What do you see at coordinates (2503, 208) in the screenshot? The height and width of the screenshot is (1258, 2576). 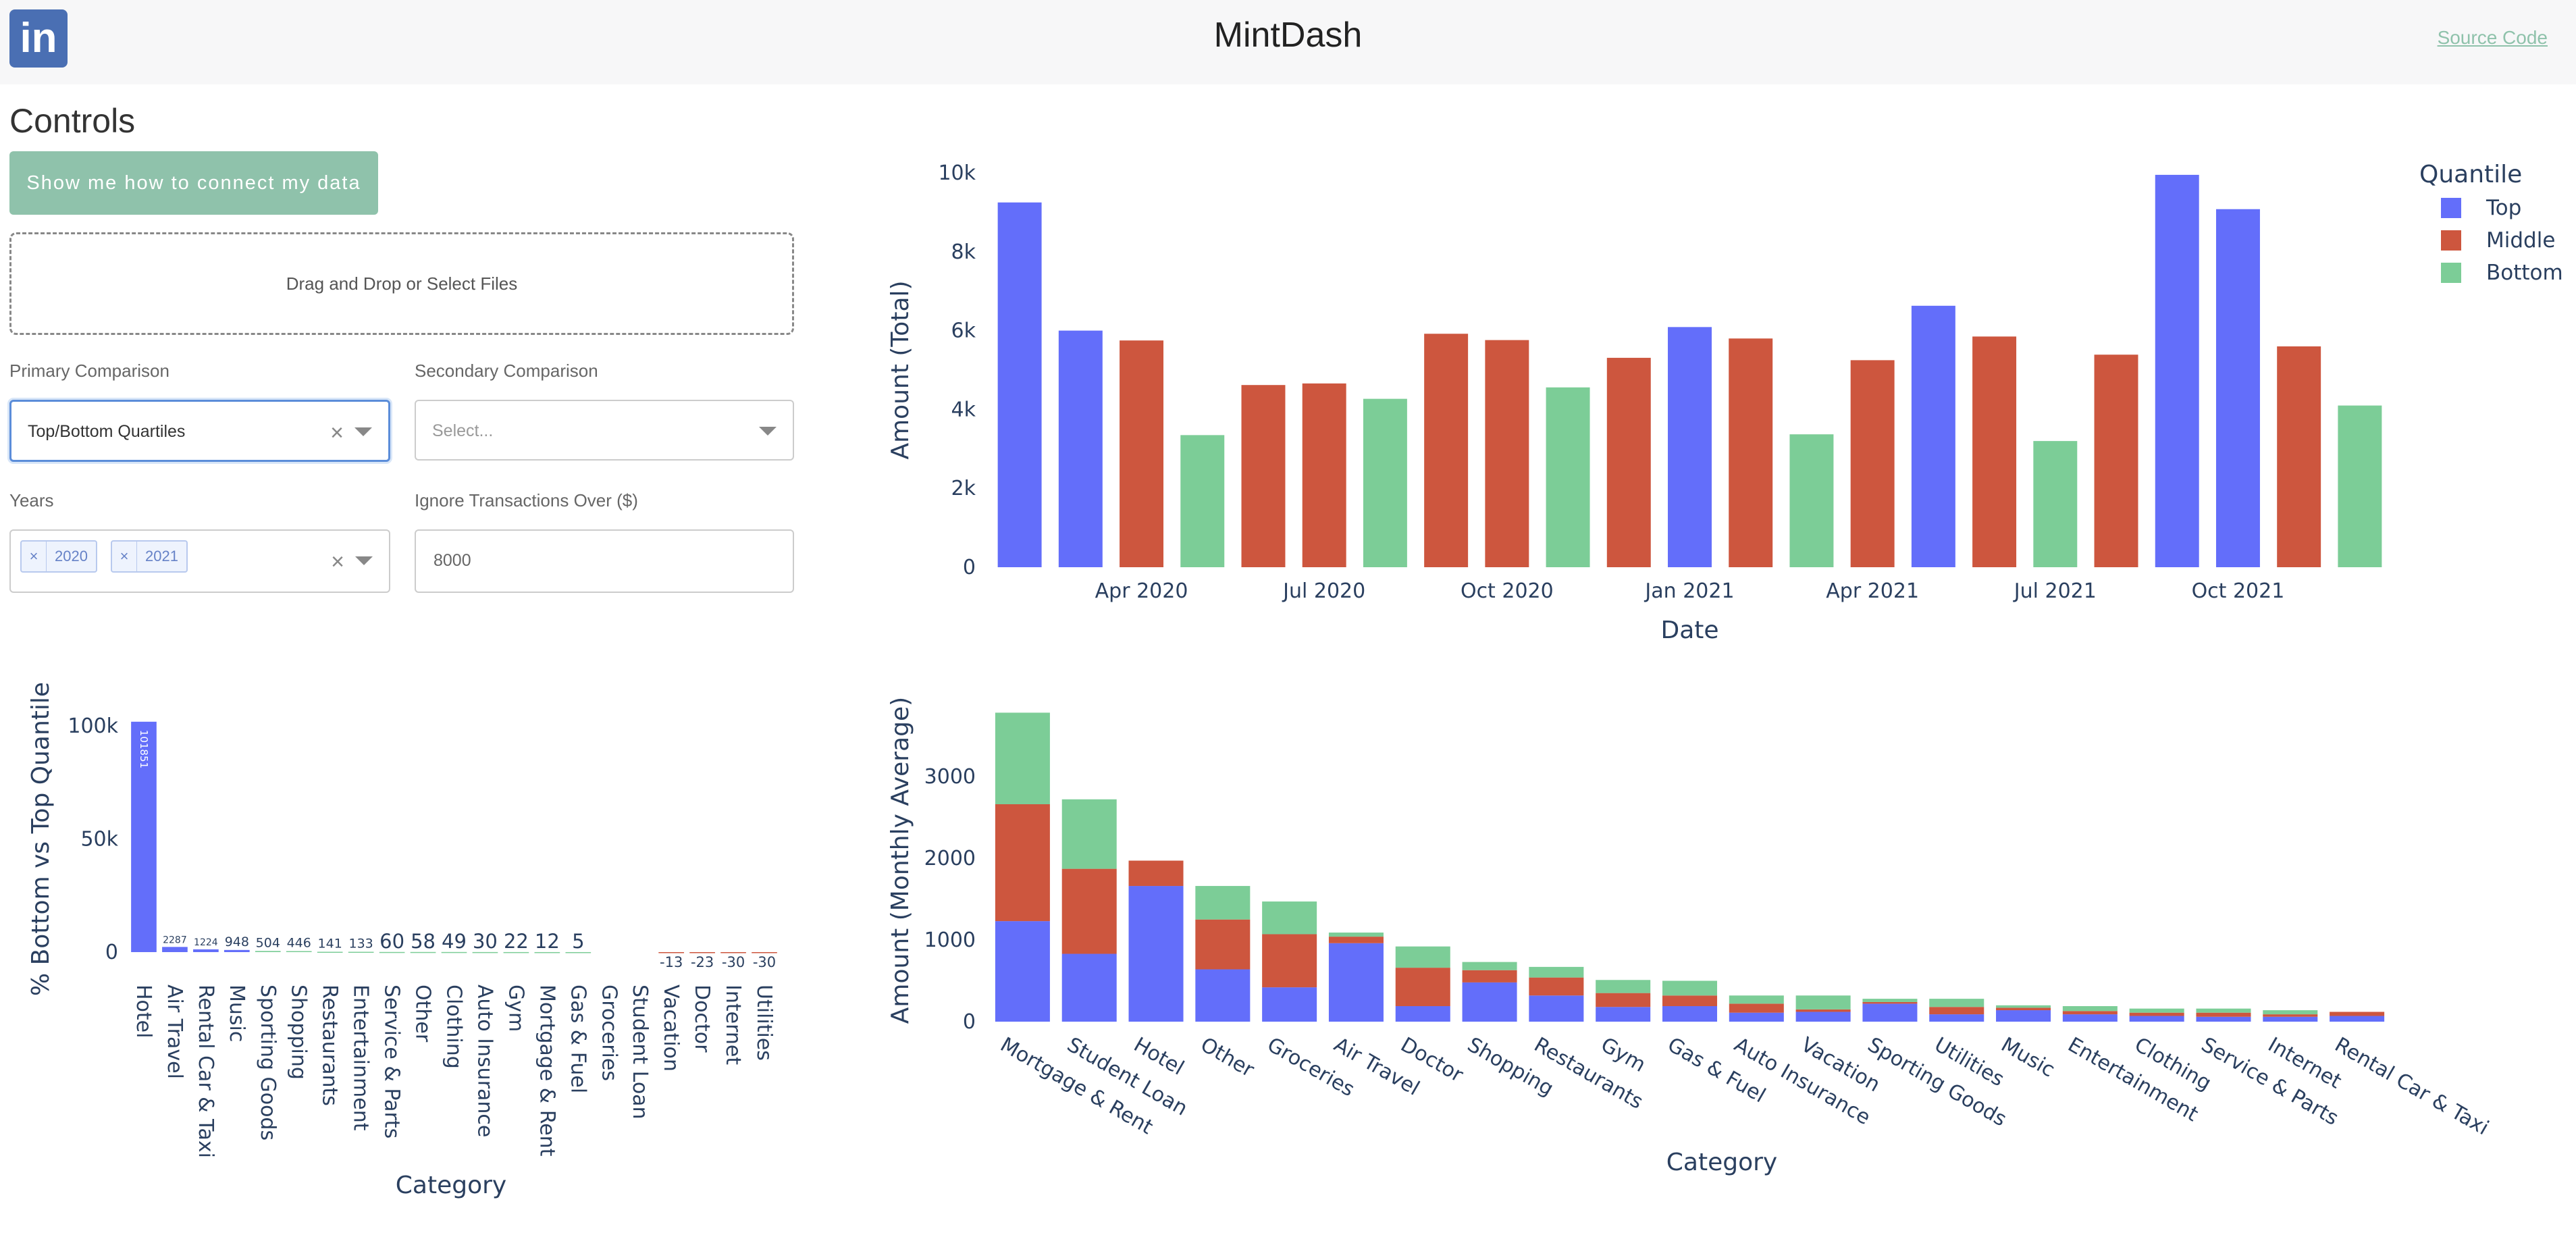 I see `legend-label: Top` at bounding box center [2503, 208].